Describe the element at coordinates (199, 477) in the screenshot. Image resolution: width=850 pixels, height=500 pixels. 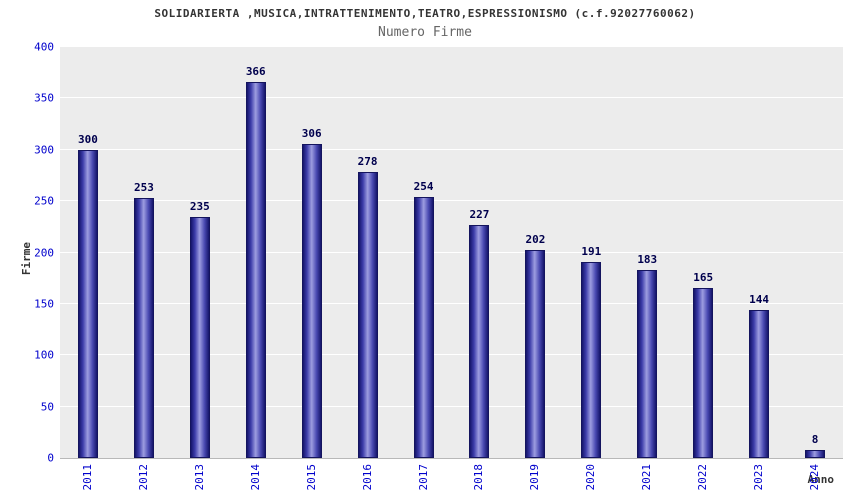
I see `x-axis-tick-label: 2013` at that location.